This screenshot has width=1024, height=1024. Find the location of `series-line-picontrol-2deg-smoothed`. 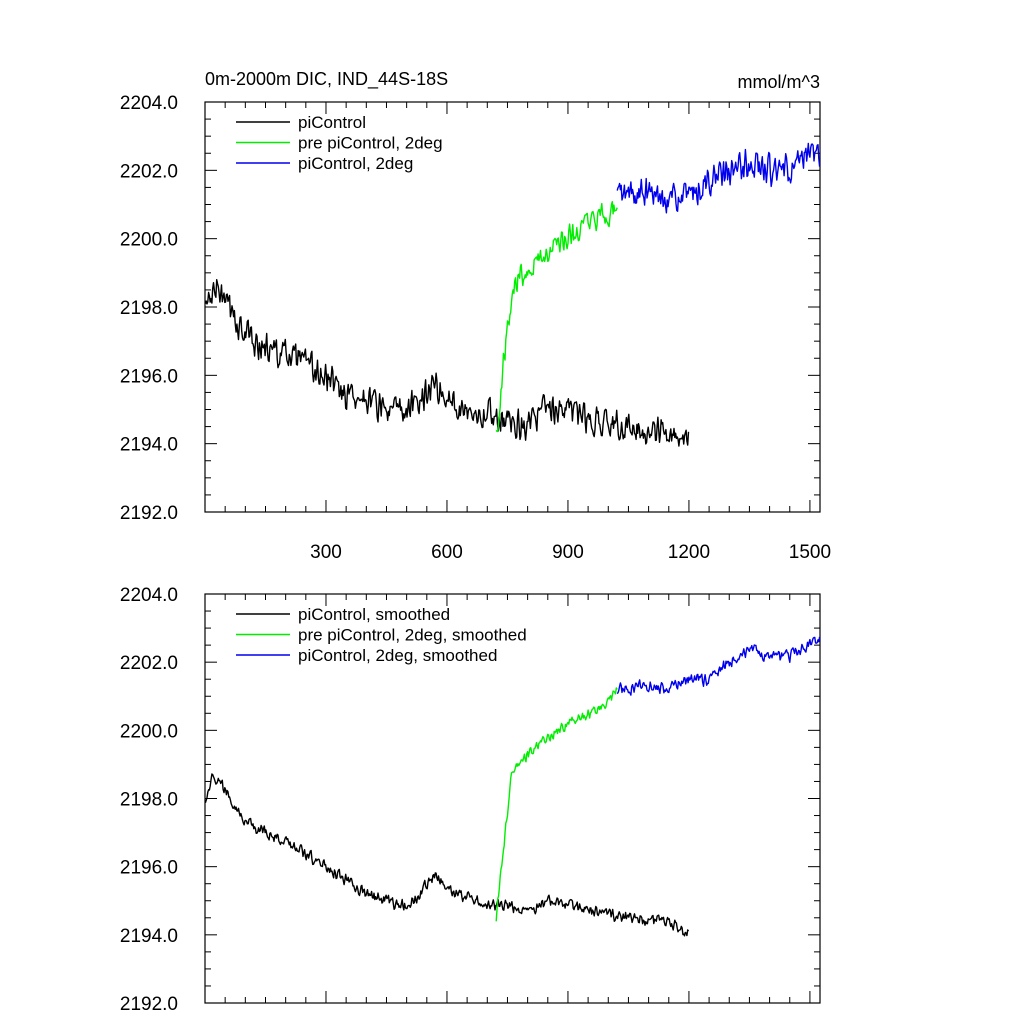

series-line-picontrol-2deg-smoothed is located at coordinates (718, 666).